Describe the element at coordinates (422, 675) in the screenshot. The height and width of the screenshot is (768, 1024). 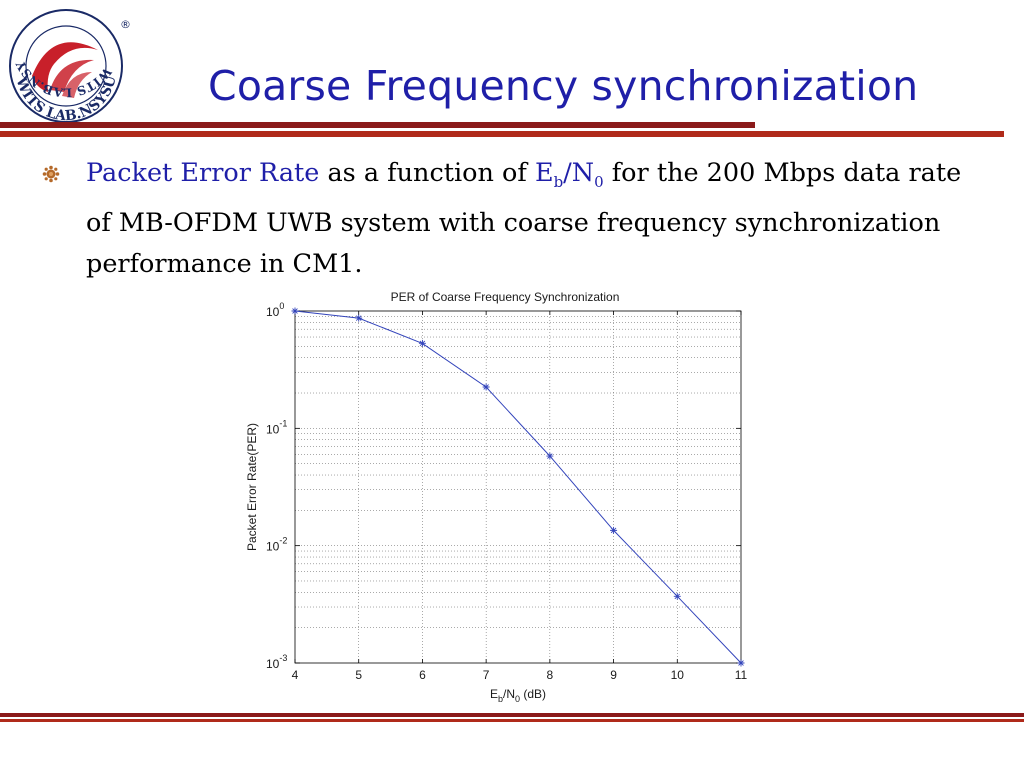
I see `x-tick-label: 6` at that location.